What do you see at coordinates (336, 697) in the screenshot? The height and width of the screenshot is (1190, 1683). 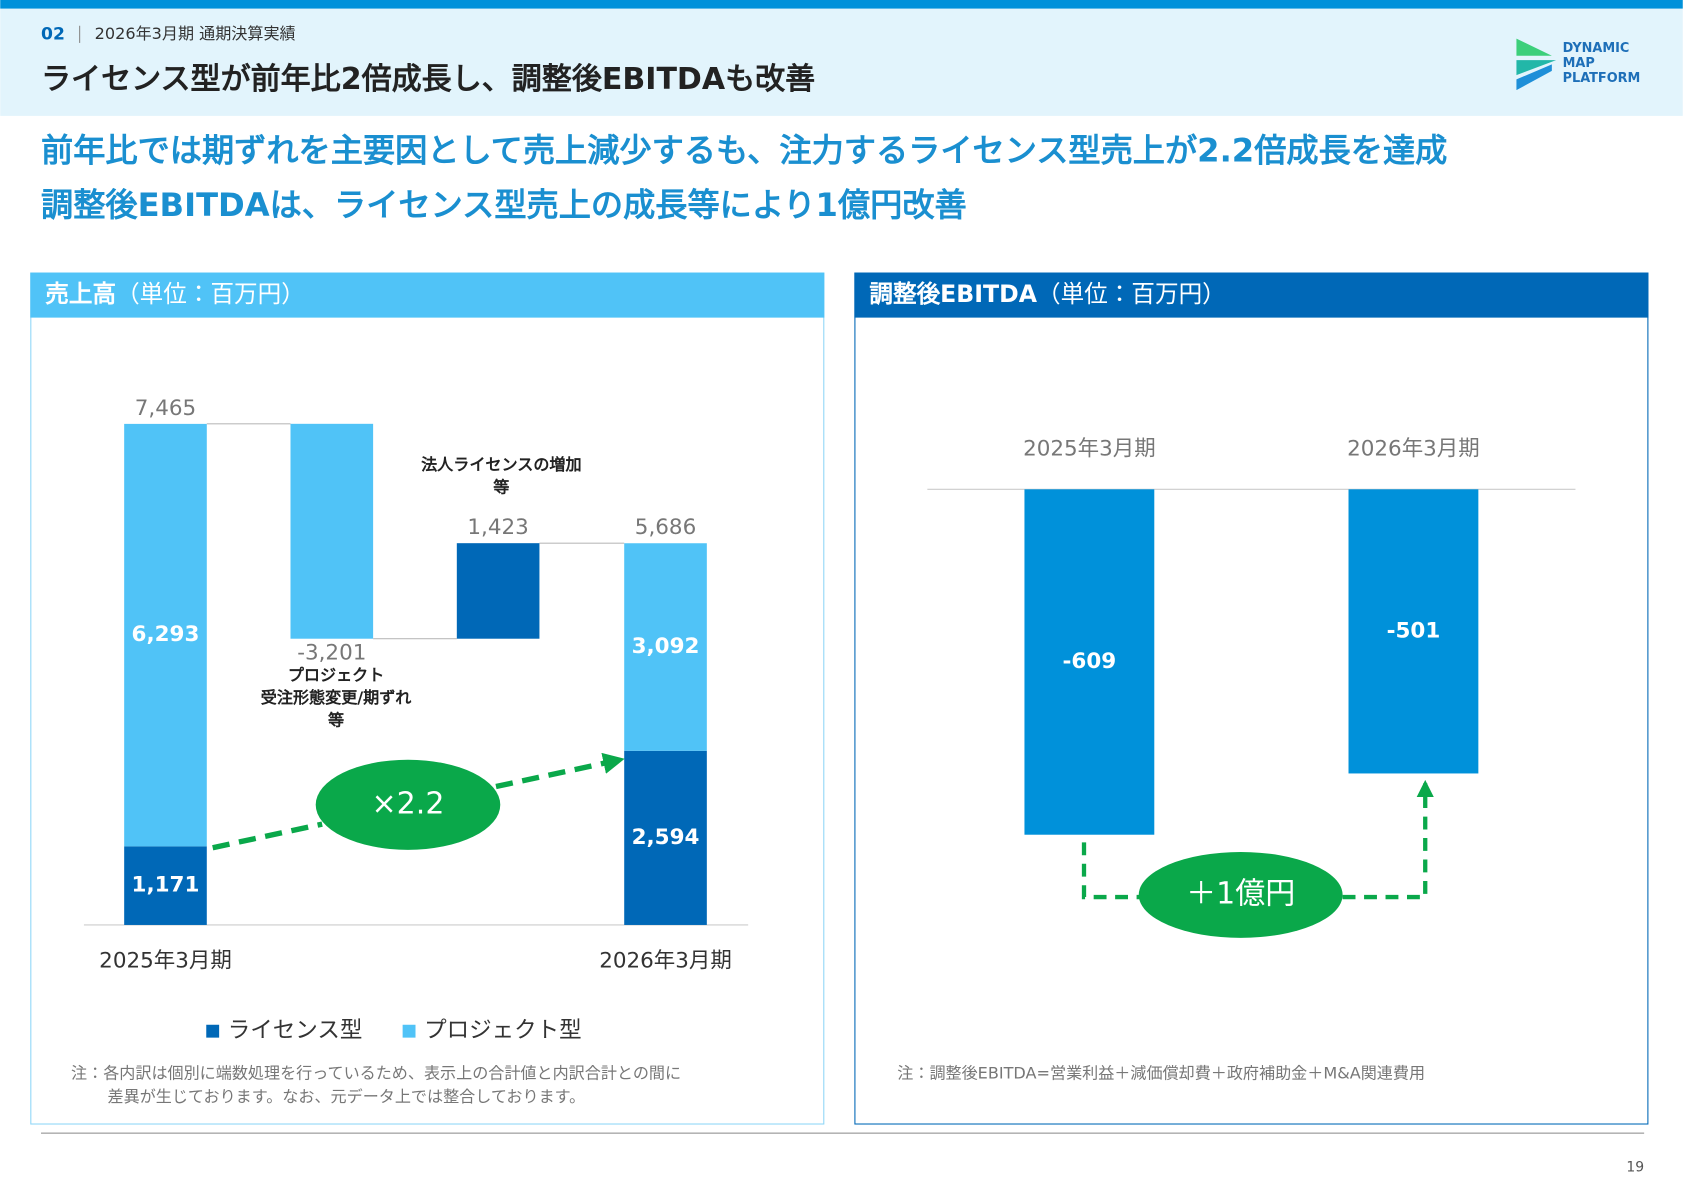 I see `annotation: 受注形態変更/期ずれ` at bounding box center [336, 697].